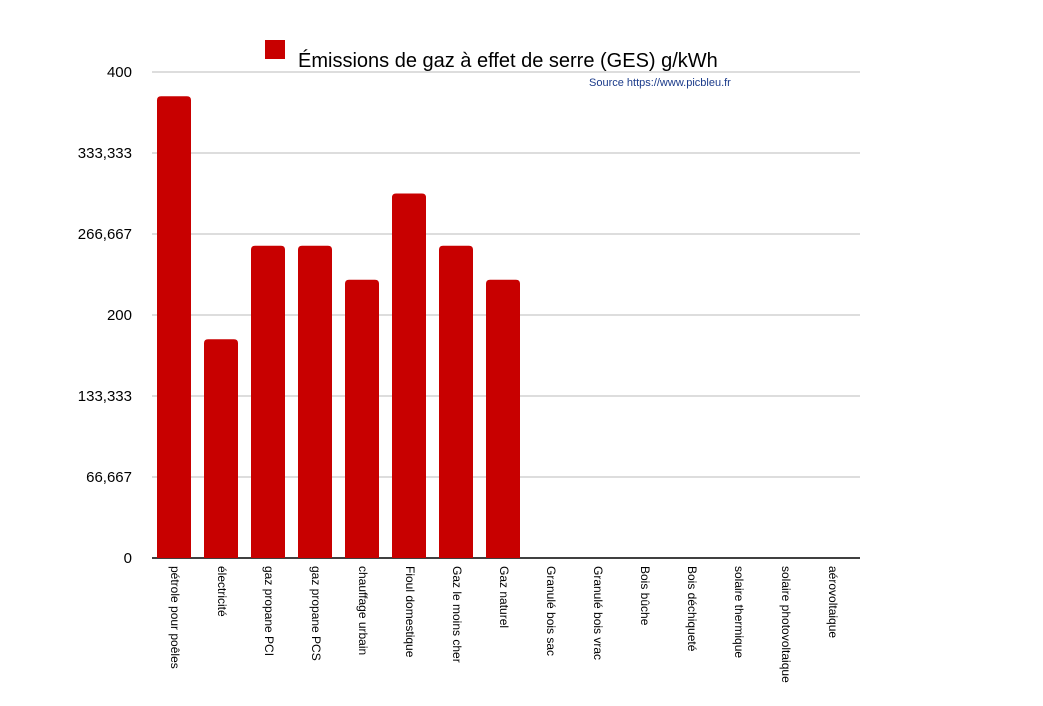  I want to click on x-tick-label: solaire photovoltaique, so click(786, 624).